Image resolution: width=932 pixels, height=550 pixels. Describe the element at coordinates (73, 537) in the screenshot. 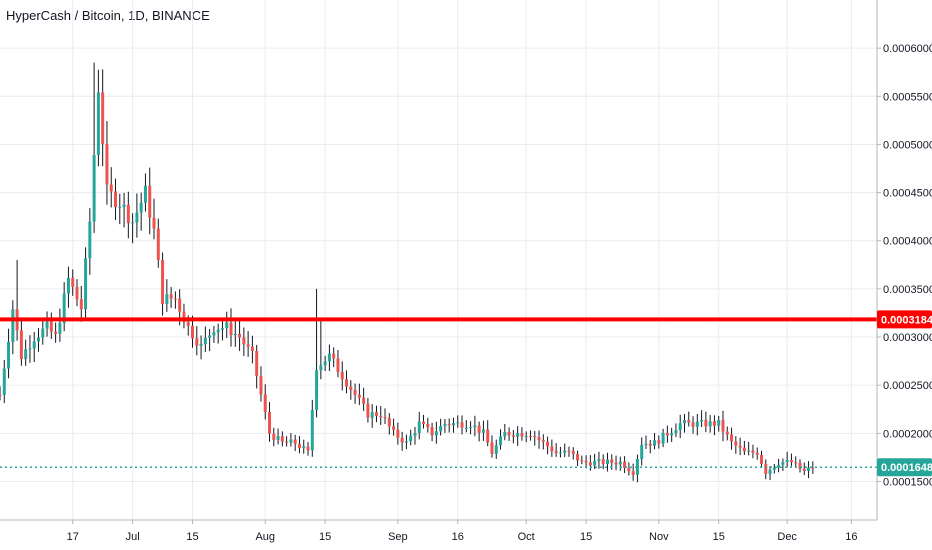

I see `x-tick-label: 17` at that location.